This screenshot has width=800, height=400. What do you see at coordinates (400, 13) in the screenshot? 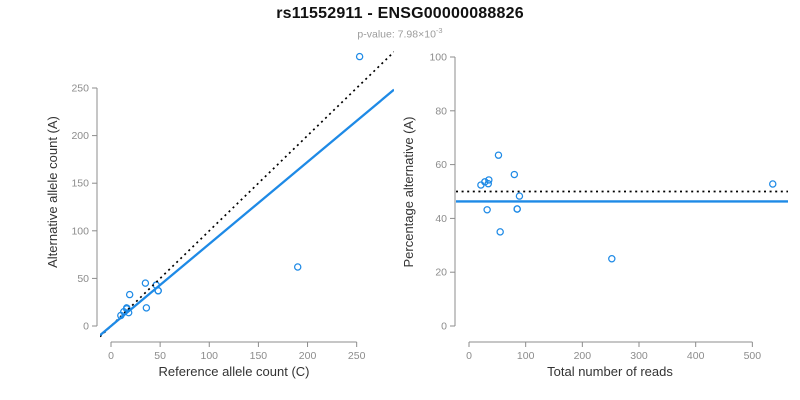
I see `plot-title: rs11552911 - ENSG00000088826` at bounding box center [400, 13].